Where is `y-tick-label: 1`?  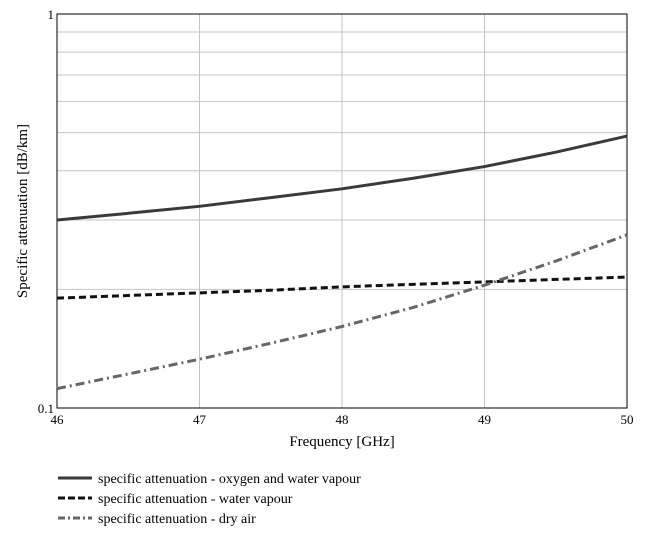
y-tick-label: 1 is located at coordinates (51, 14).